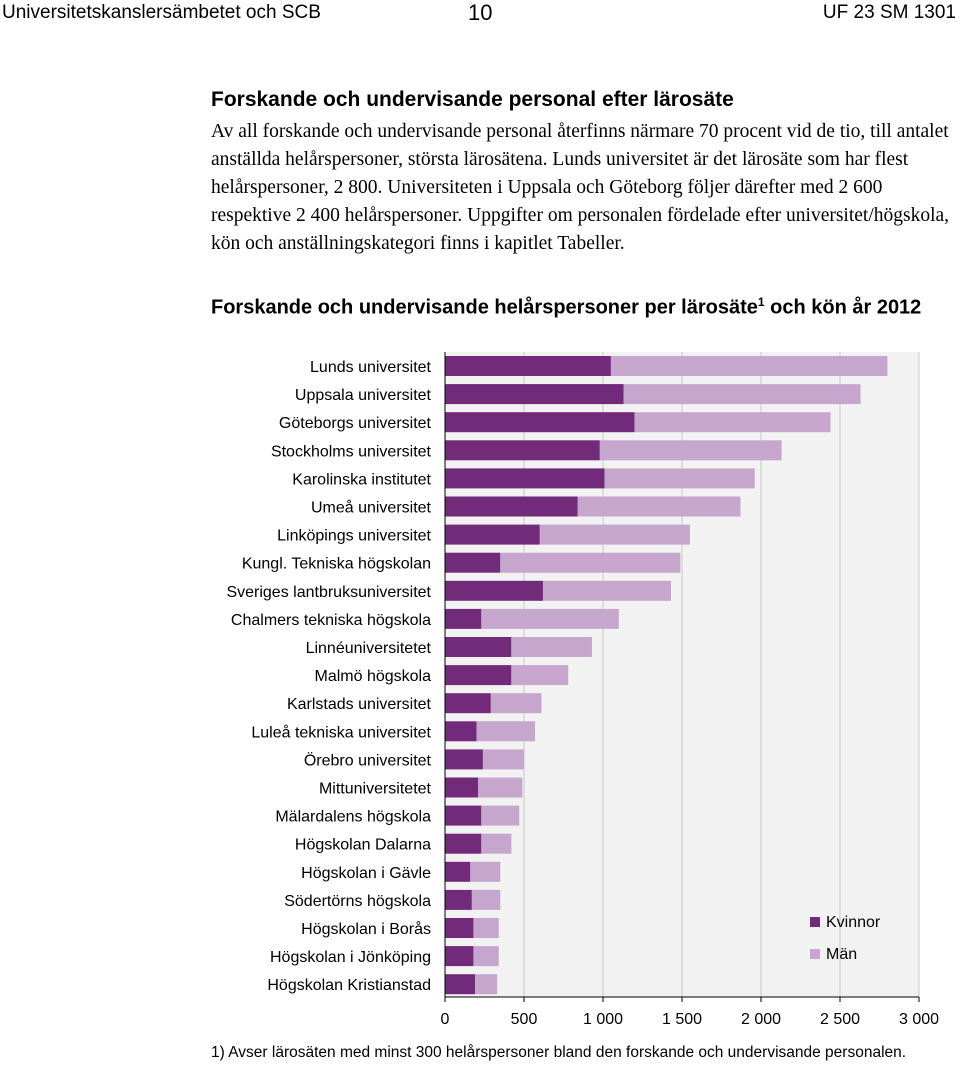 The height and width of the screenshot is (1082, 960). Describe the element at coordinates (366, 873) in the screenshot. I see `category-label: Högskolan i Gävle` at that location.